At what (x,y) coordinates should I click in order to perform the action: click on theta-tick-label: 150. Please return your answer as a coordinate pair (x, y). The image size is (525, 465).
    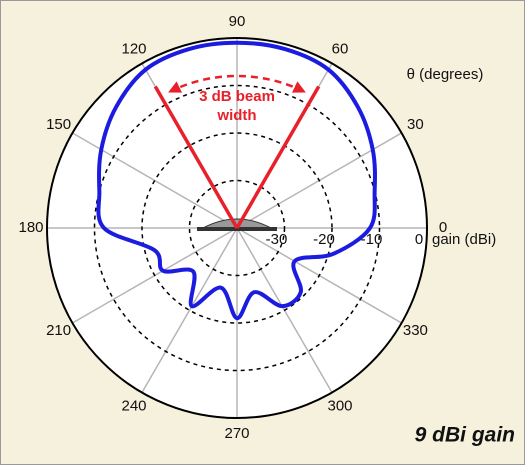
    Looking at the image, I should click on (58, 124).